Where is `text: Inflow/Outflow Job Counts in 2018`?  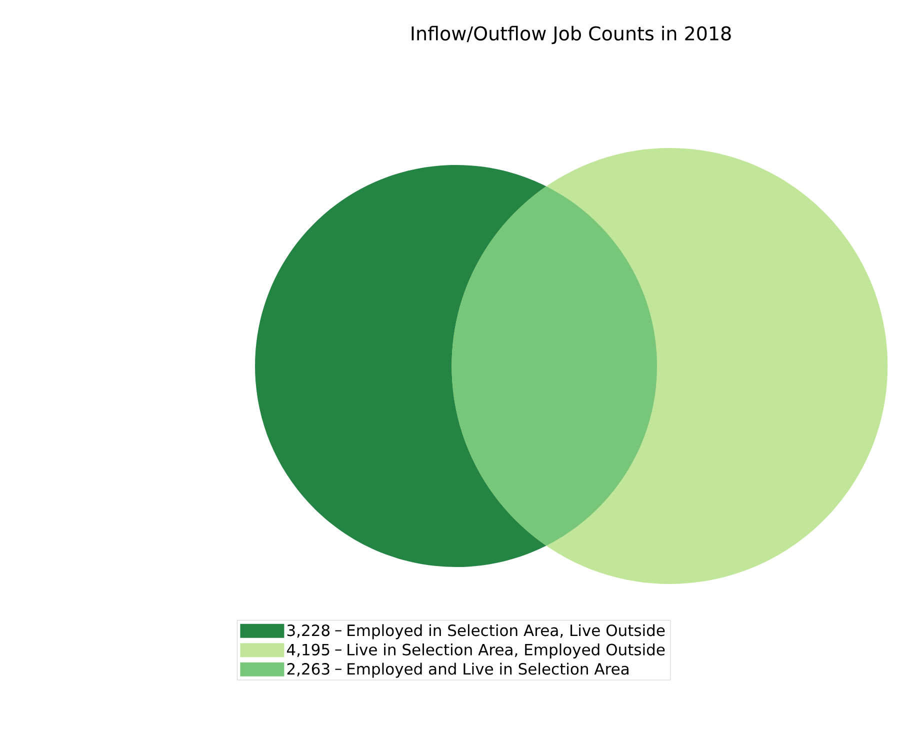
text: Inflow/Outflow Job Counts in 2018 is located at coordinates (571, 35).